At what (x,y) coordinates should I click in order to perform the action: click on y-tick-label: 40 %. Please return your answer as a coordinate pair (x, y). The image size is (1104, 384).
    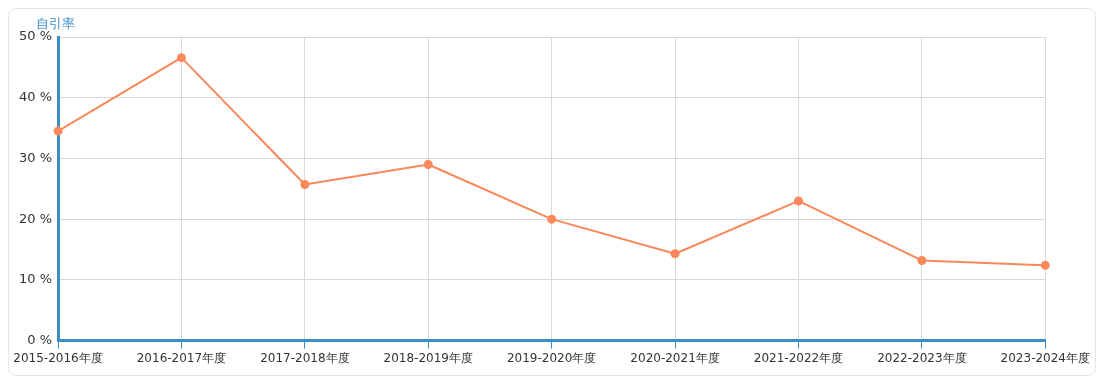
    Looking at the image, I should click on (36, 97).